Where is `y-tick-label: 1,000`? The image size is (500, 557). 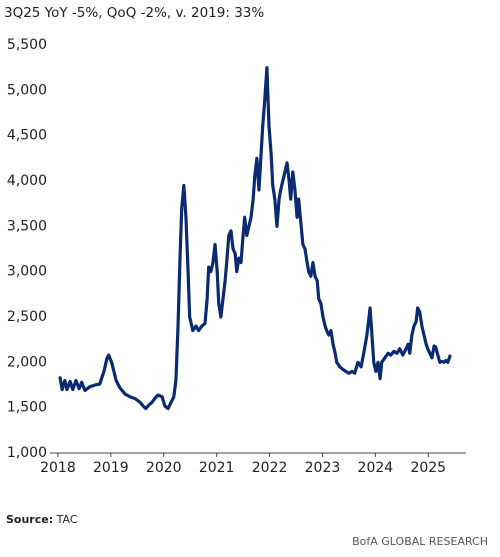
y-tick-label: 1,000 is located at coordinates (27, 453).